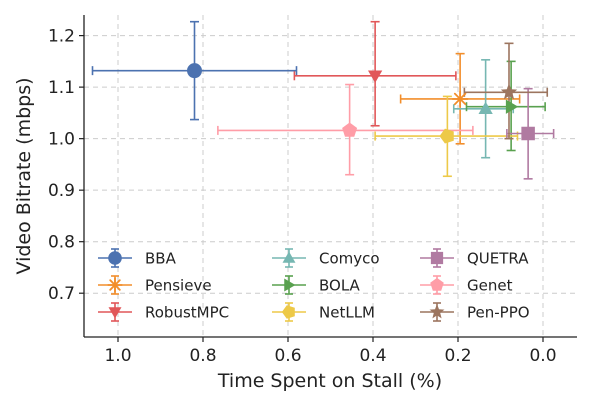  Describe the element at coordinates (446, 136) in the screenshot. I see `marker-netllm` at that location.